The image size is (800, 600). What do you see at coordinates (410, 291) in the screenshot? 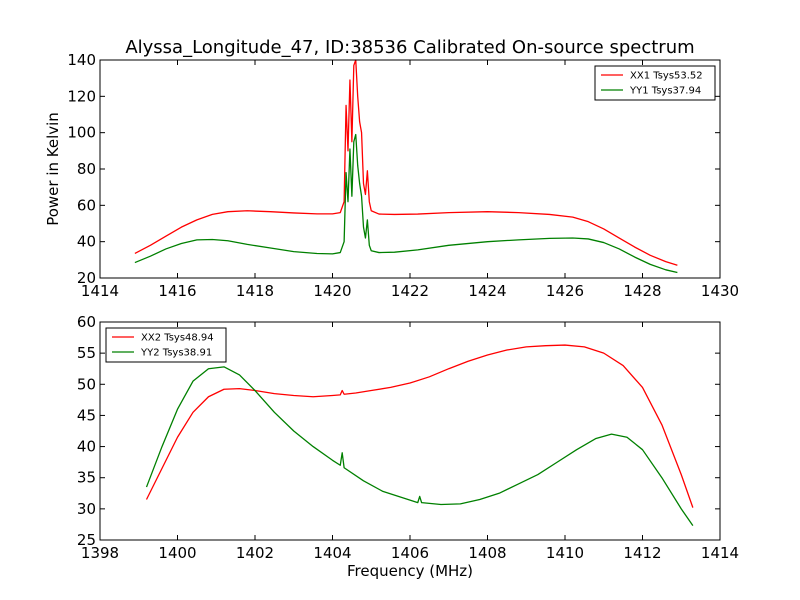
I see `x-tick-label: 1422` at bounding box center [410, 291].